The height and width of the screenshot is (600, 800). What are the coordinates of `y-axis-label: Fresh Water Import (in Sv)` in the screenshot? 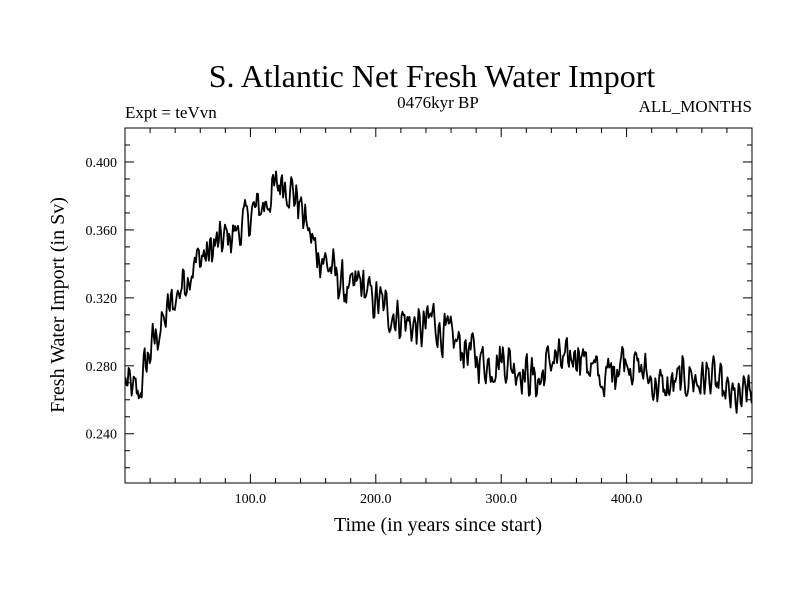 It's located at (58, 305).